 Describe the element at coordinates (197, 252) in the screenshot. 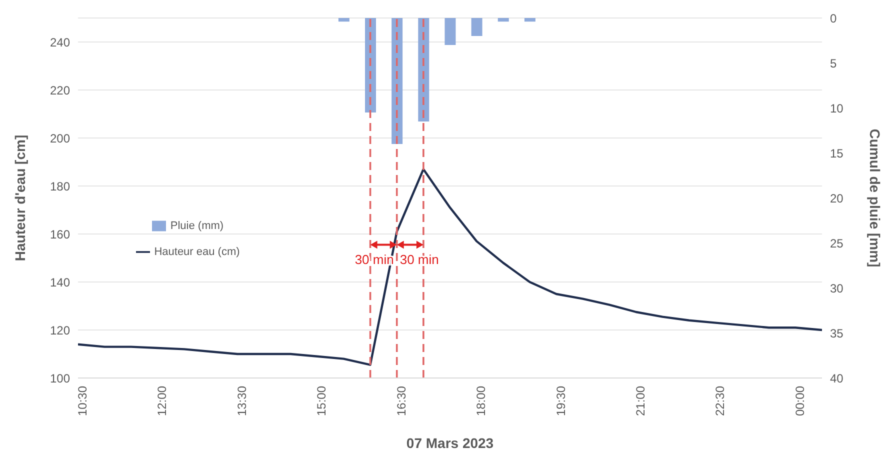

I see `legend-label: Hauteur eau (cm)` at that location.